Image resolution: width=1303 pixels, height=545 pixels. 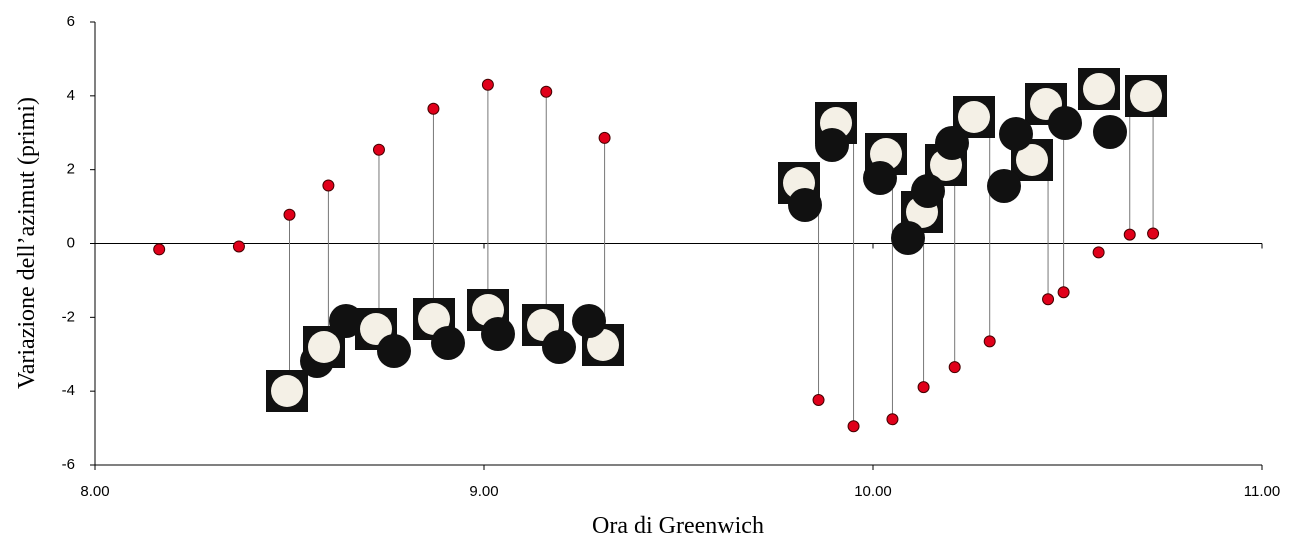 What do you see at coordinates (68, 316) in the screenshot?
I see `y-tick-label: -2` at bounding box center [68, 316].